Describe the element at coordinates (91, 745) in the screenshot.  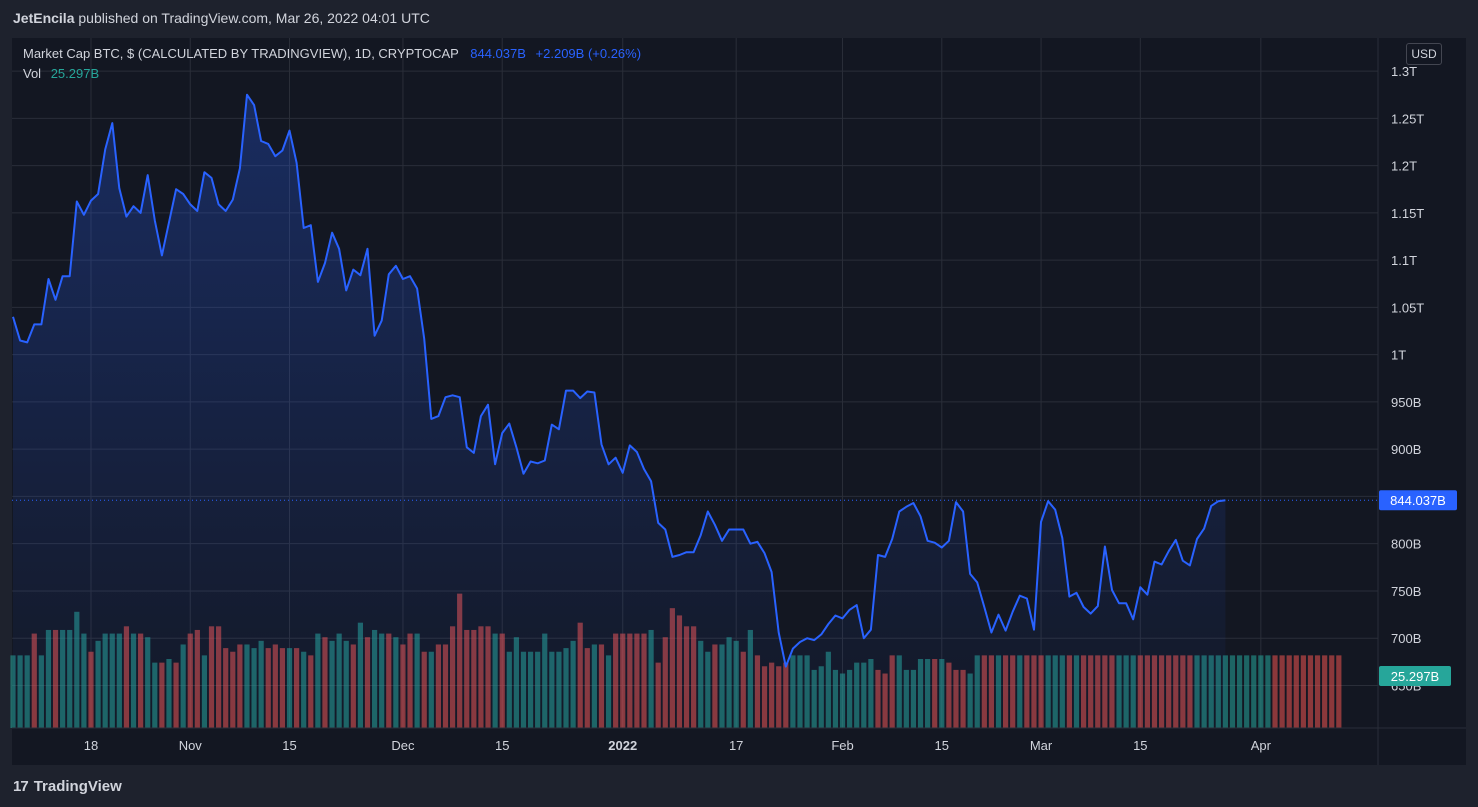
I see `time-tick-label: 18` at that location.